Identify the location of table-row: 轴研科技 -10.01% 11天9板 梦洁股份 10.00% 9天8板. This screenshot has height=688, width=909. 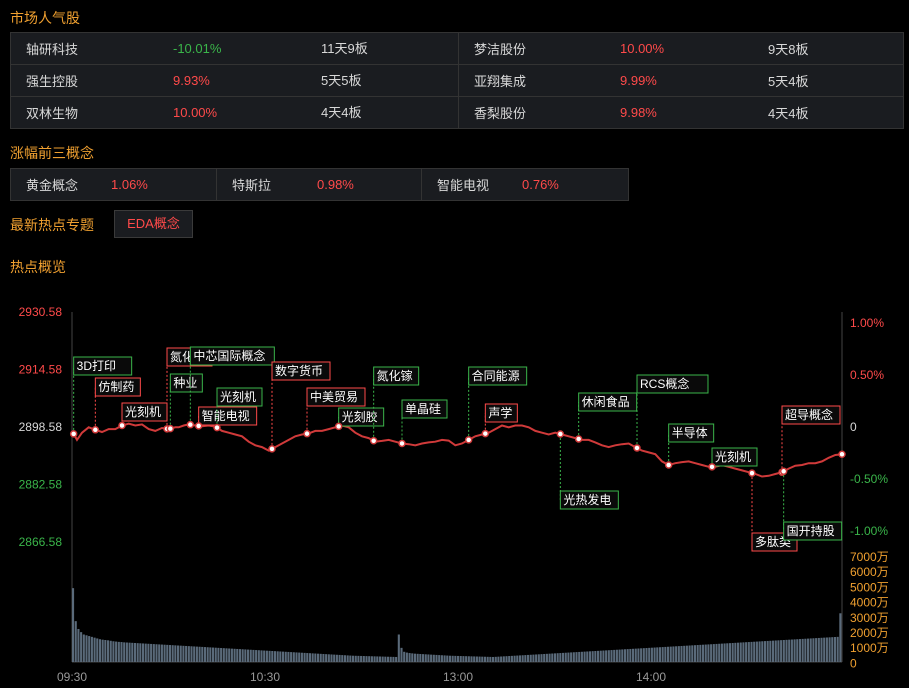
(457, 48).